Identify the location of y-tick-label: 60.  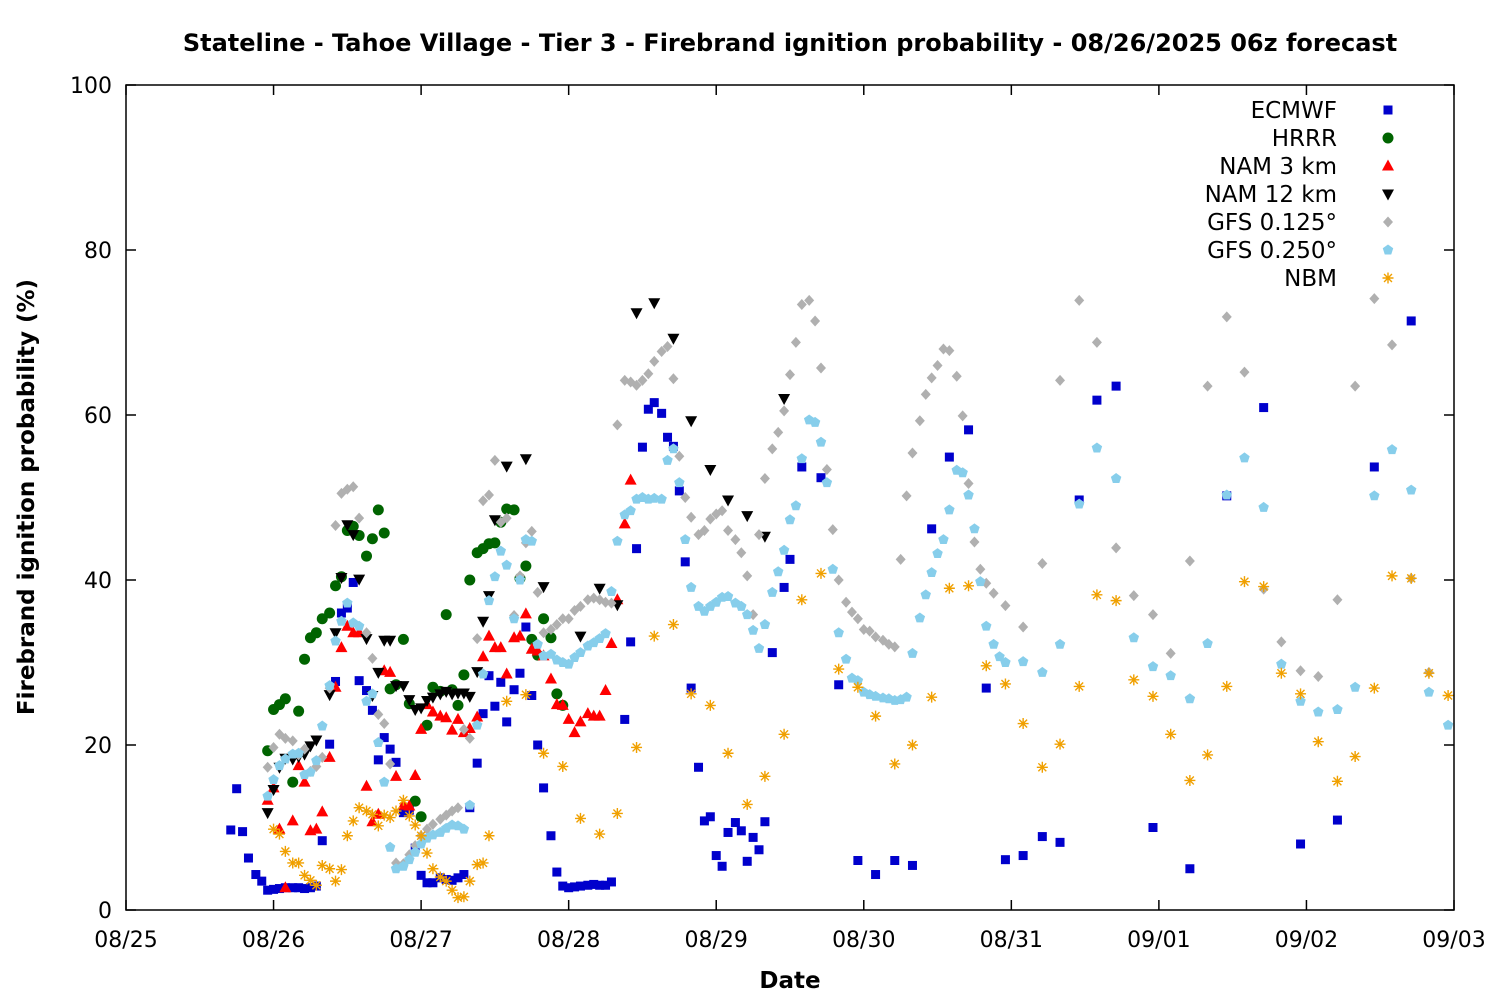
(98, 416).